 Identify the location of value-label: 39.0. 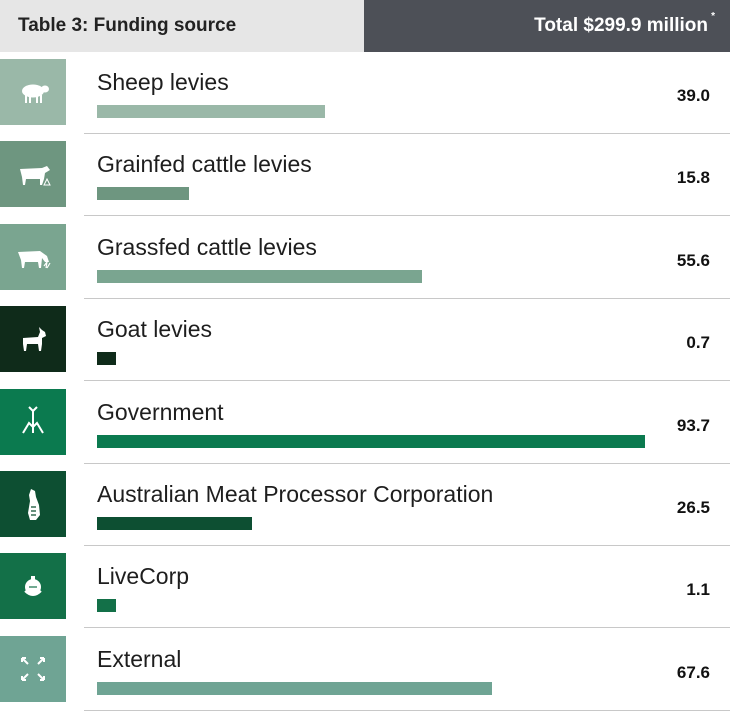
(693, 95).